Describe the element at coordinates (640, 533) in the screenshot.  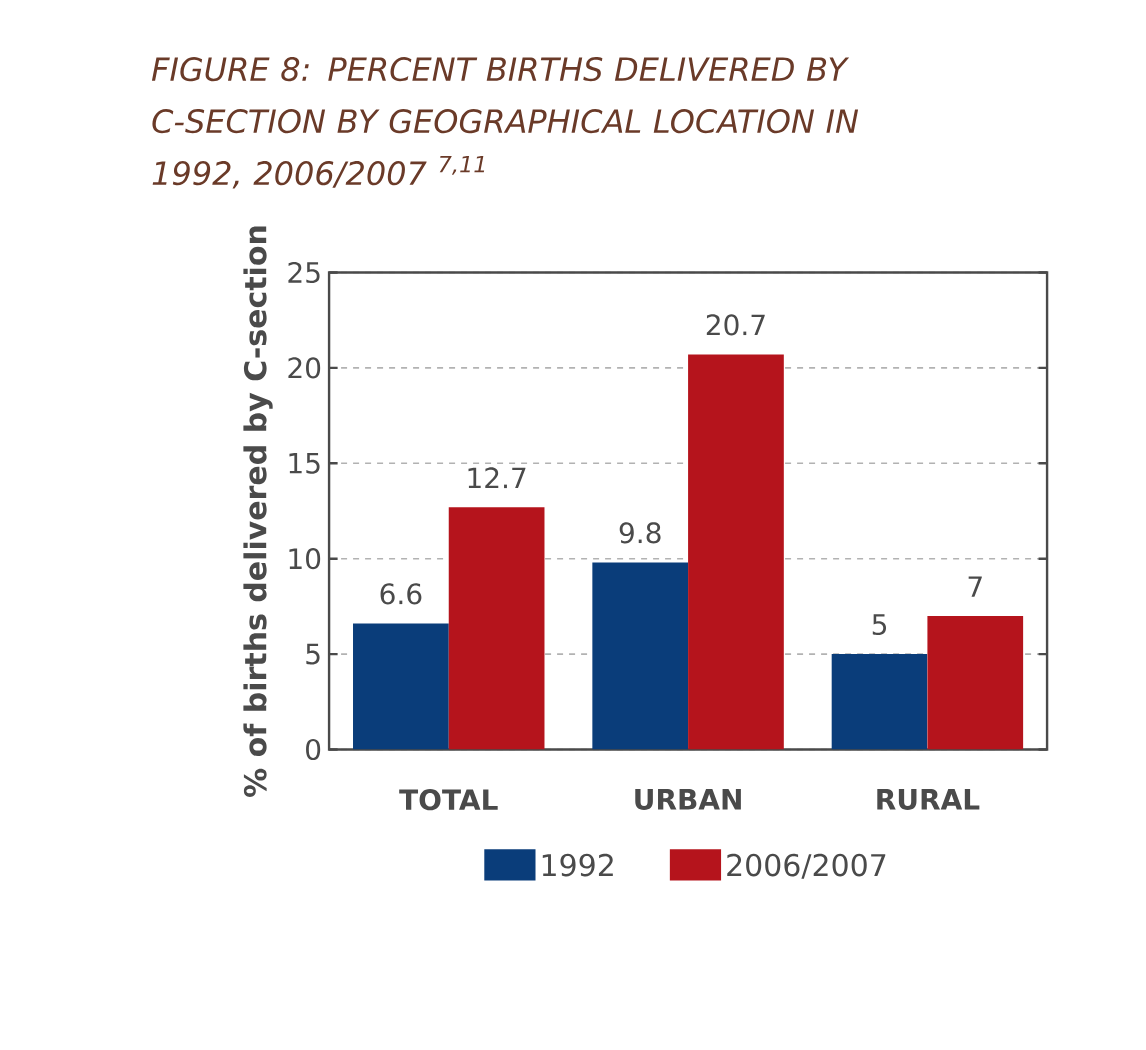
I see `data-label: 9.8` at that location.